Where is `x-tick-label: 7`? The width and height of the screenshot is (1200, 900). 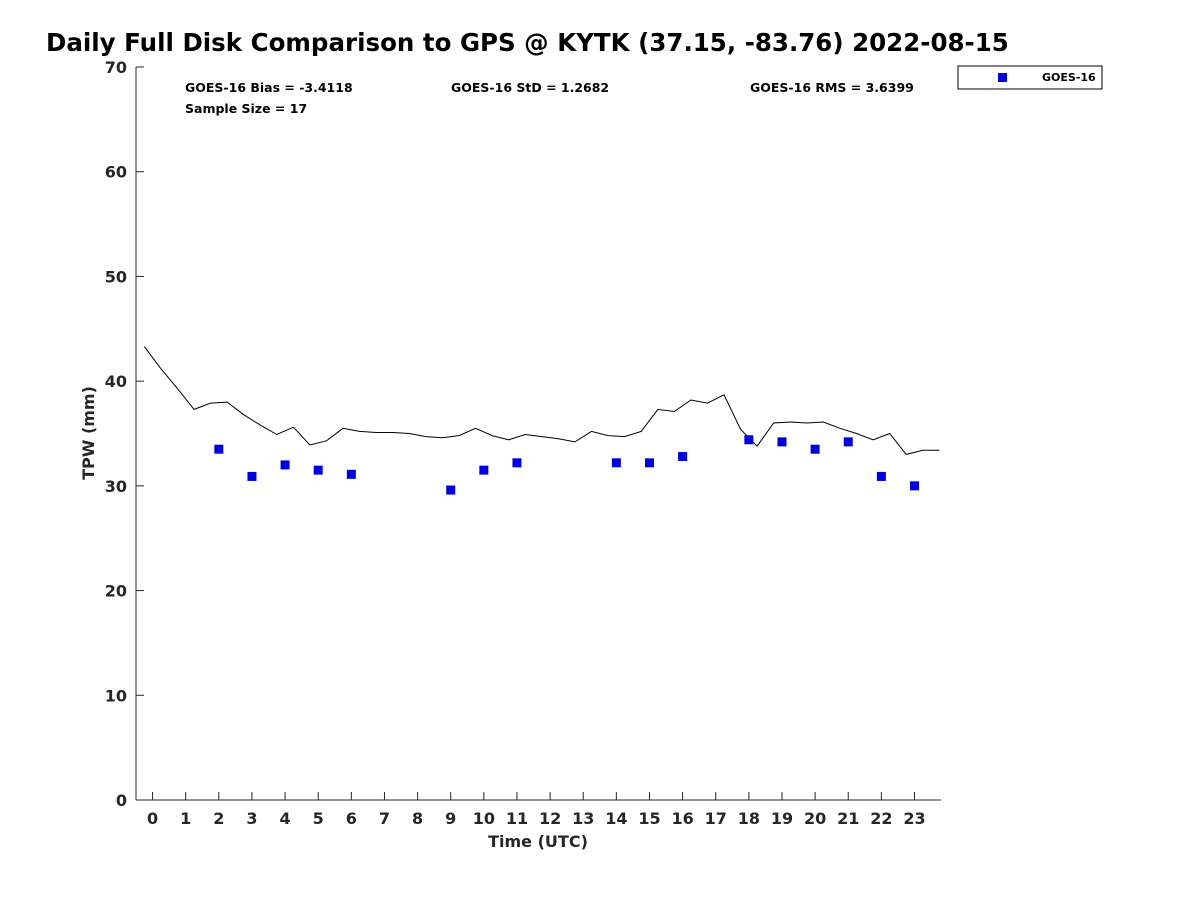
x-tick-label: 7 is located at coordinates (384, 818).